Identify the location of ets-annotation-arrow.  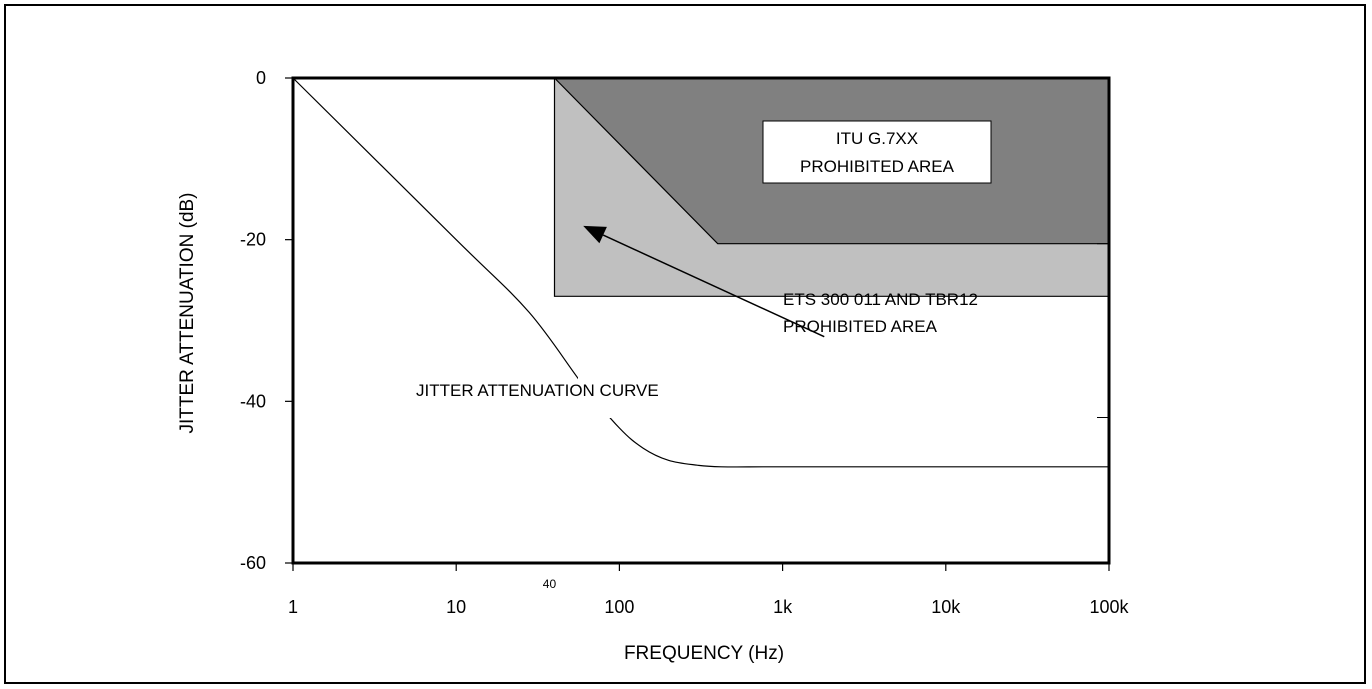
(713, 286).